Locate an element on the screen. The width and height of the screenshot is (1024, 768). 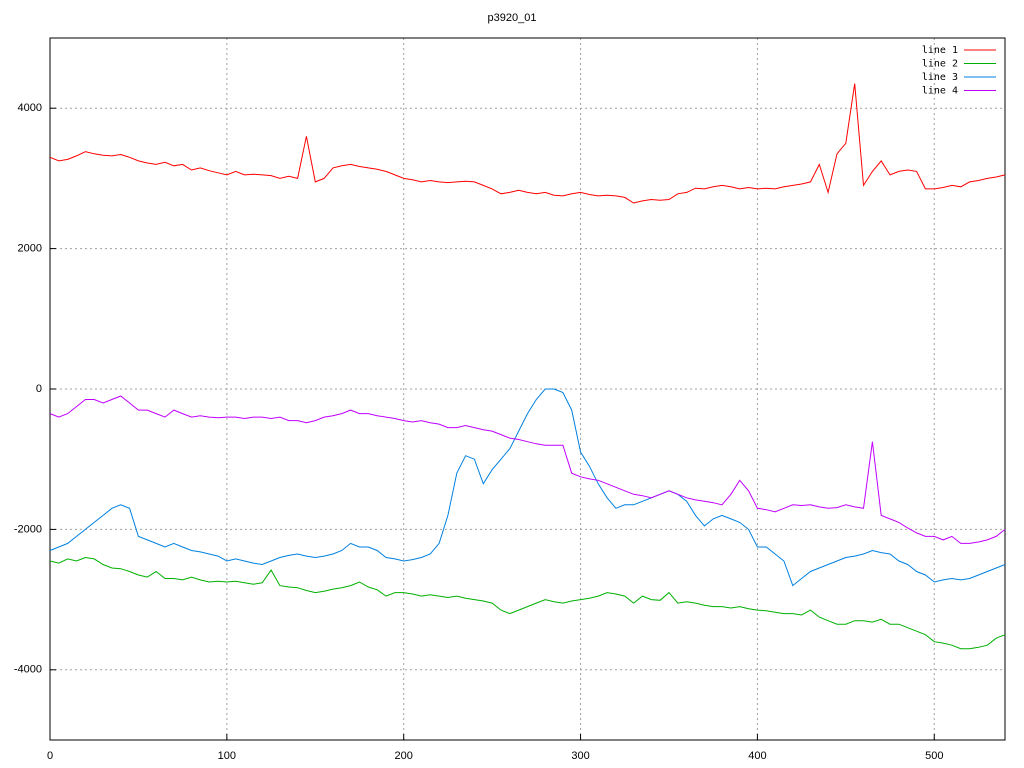
x-tick-label: 100 is located at coordinates (227, 756).